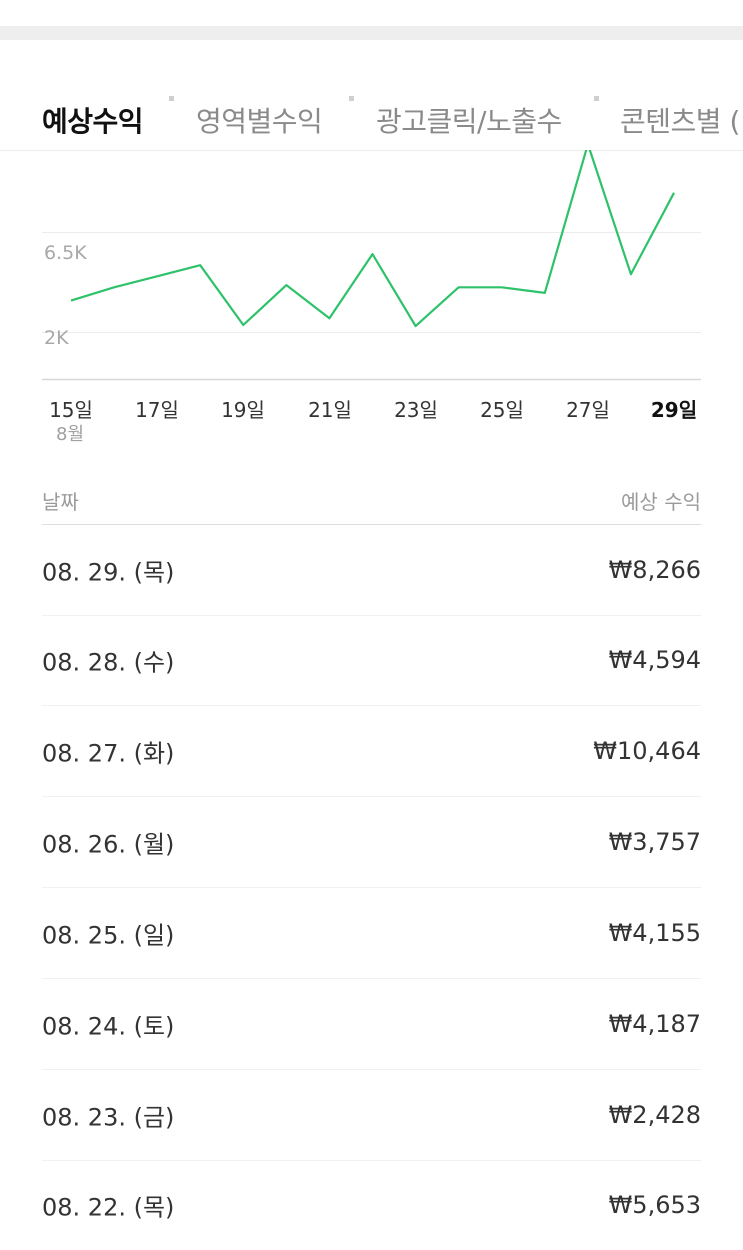 This screenshot has height=1250, width=743. What do you see at coordinates (371, 502) in the screenshot?
I see `table-header: 날짜 예상 수익` at bounding box center [371, 502].